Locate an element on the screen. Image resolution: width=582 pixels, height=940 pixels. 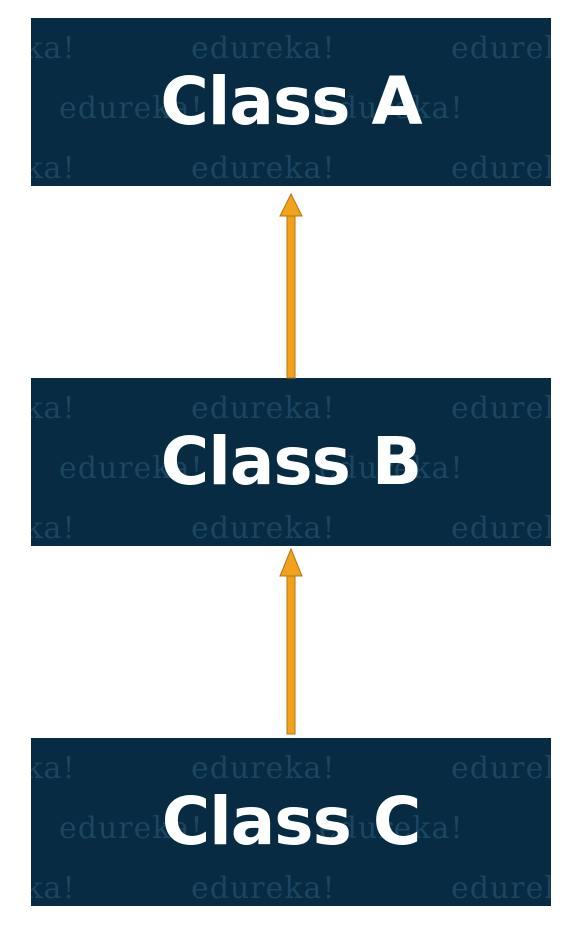
arrow-b-to-a is located at coordinates (291, 285).